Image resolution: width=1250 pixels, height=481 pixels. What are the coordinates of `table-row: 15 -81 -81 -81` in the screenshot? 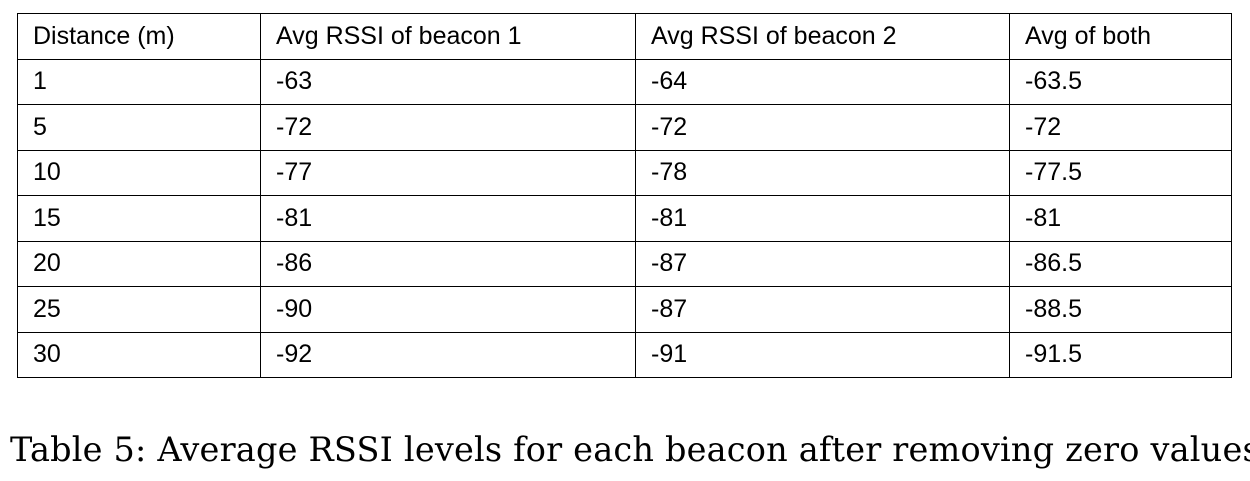 It's located at (624, 218).